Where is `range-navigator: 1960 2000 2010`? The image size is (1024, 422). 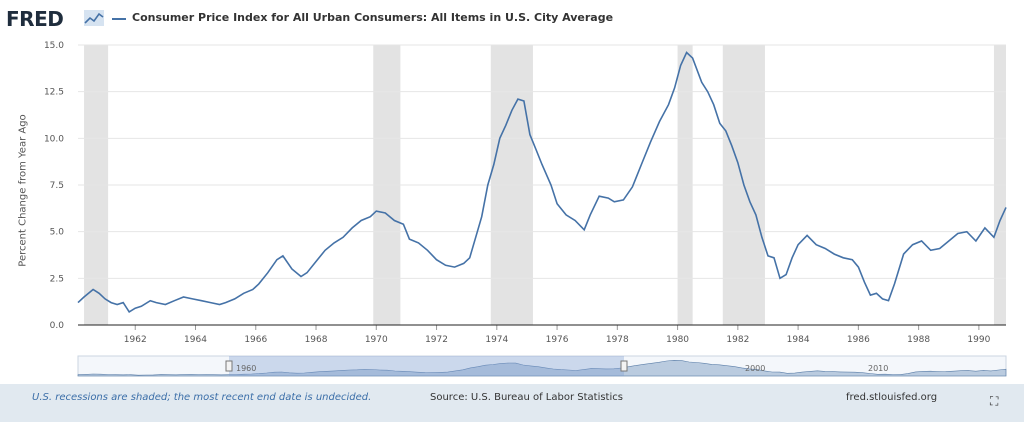
range-navigator: 1960 2000 2010 is located at coordinates (542, 366).